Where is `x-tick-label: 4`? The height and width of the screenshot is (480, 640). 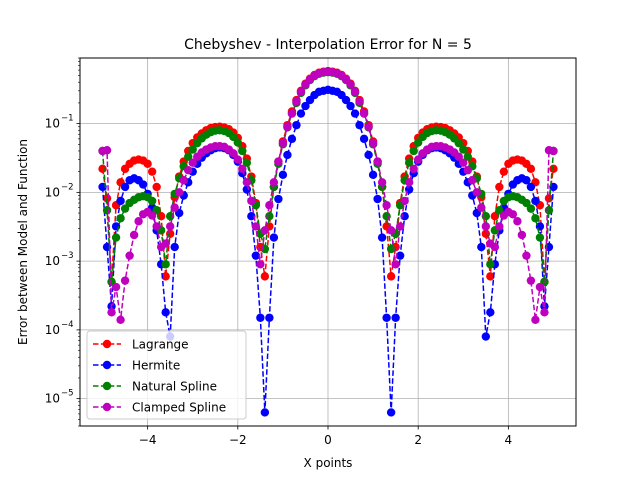
x-tick-label: 4 is located at coordinates (509, 440).